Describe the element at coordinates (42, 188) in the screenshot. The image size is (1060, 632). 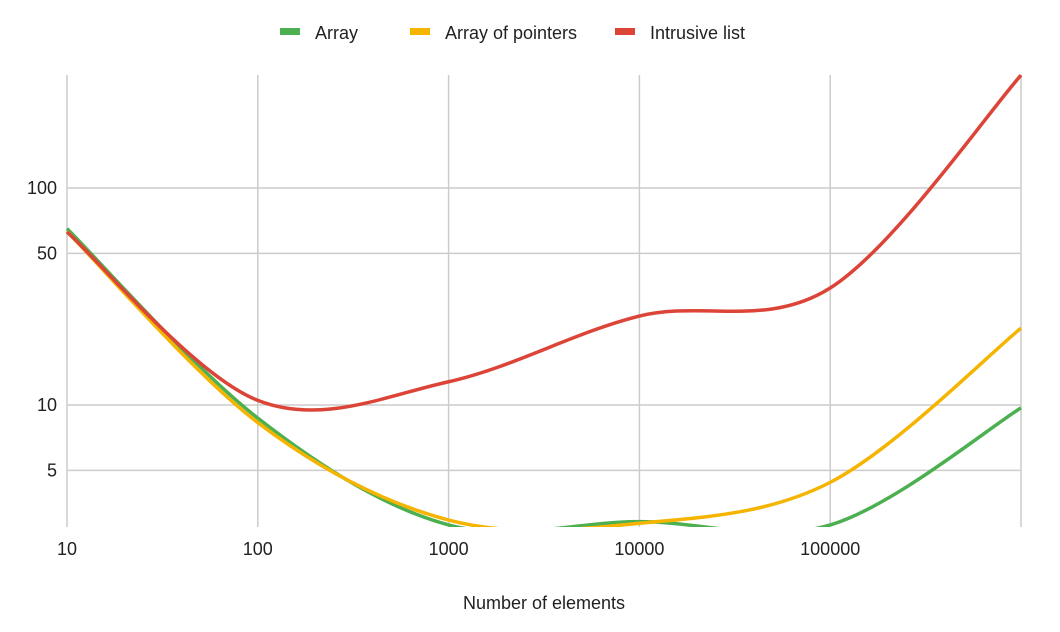
I see `y-tick-label: 100` at that location.